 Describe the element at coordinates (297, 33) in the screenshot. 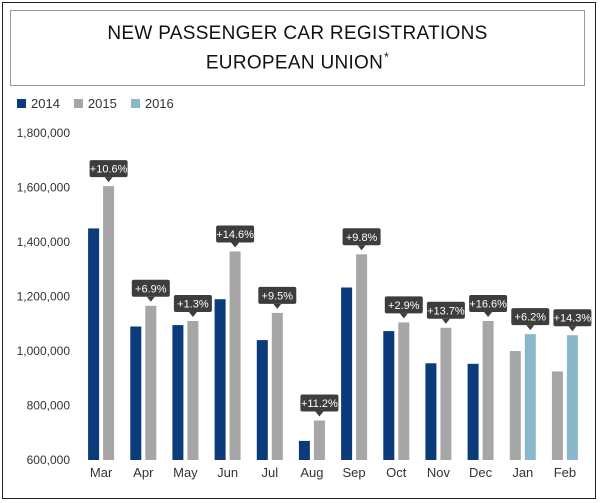

I see `chart-title-line-1: NEW PASSENGER CAR REGISTRATIONS` at that location.